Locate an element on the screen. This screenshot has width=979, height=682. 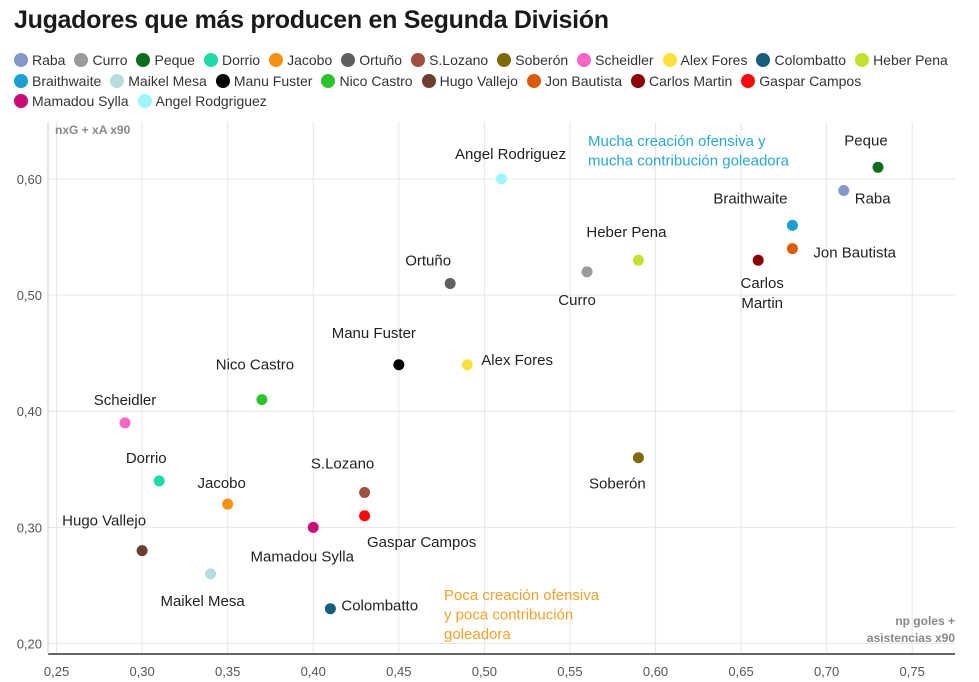
legend-label: Colombatto is located at coordinates (810, 60).